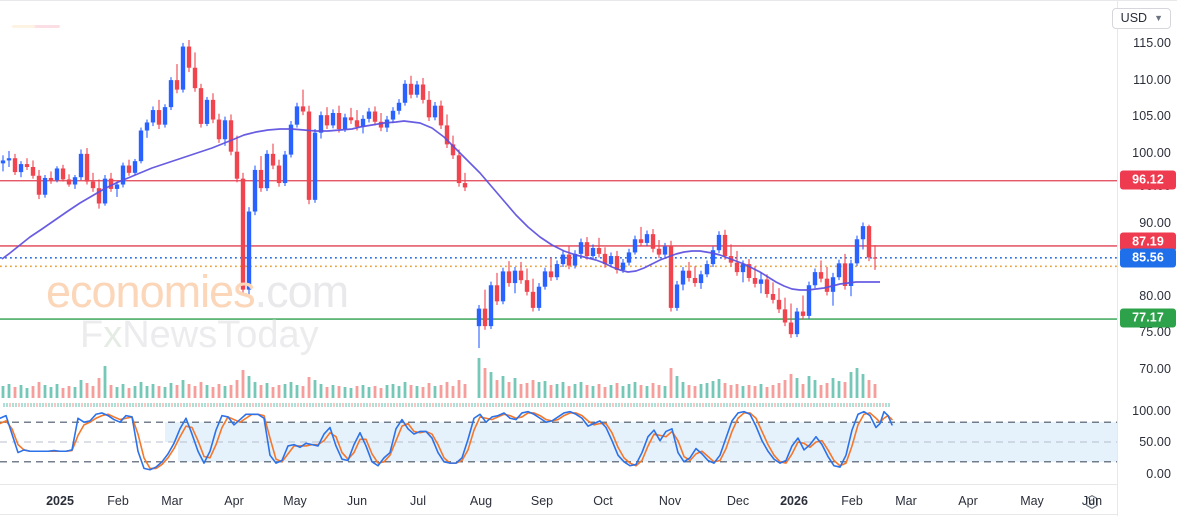 The height and width of the screenshot is (516, 1177). What do you see at coordinates (446, 440) in the screenshot?
I see `stochastic-k-line` at bounding box center [446, 440].